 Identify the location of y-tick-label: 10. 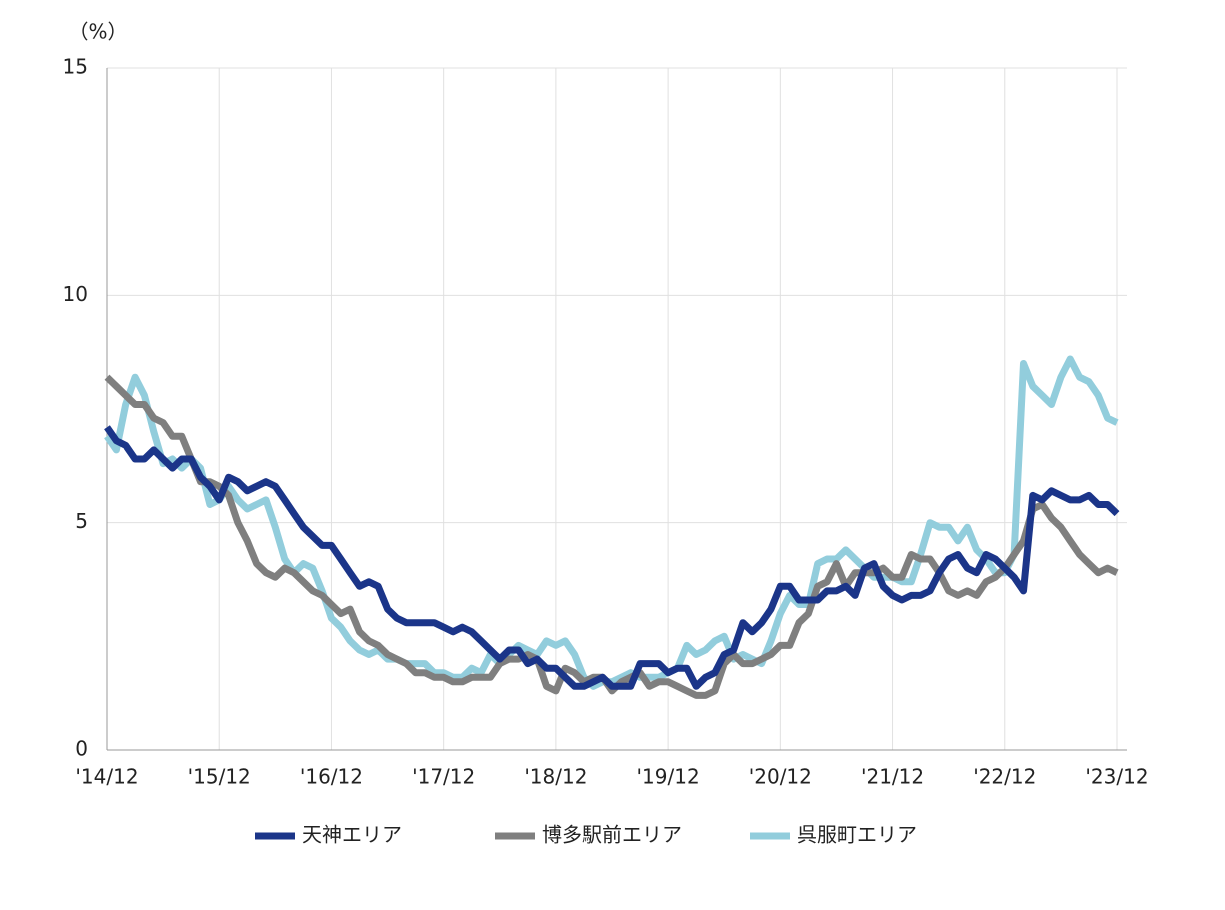
(75, 294).